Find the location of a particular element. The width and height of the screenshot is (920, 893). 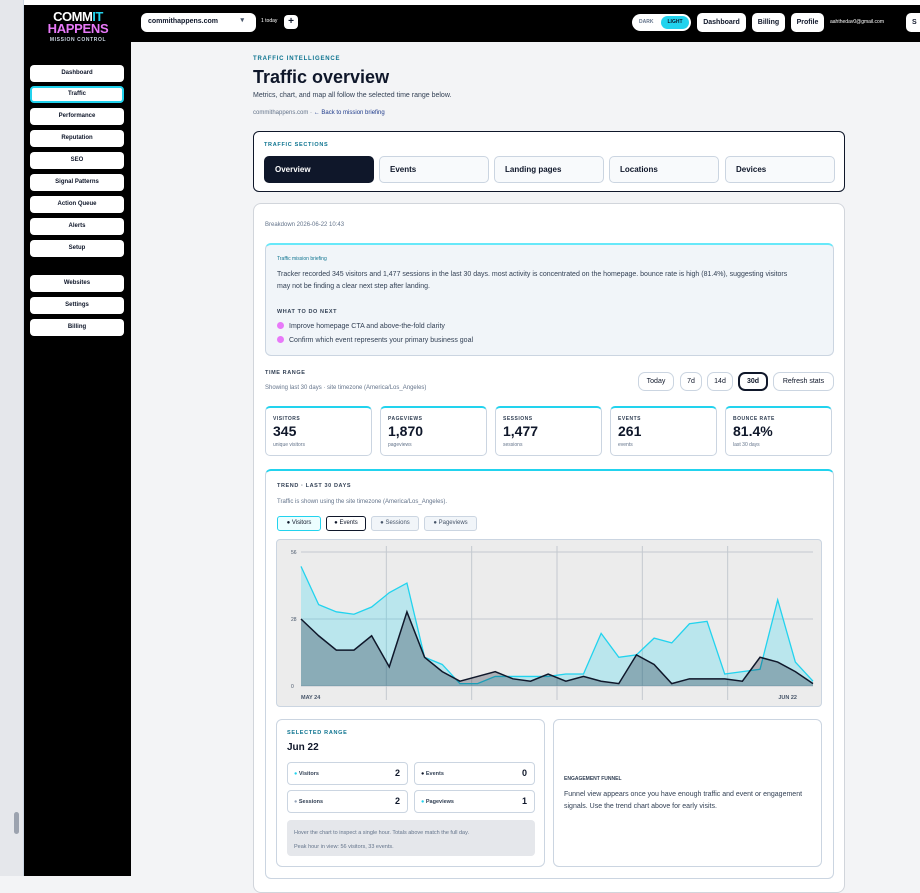

briefing-kicker: Traffic mission briefing is located at coordinates (302, 259).